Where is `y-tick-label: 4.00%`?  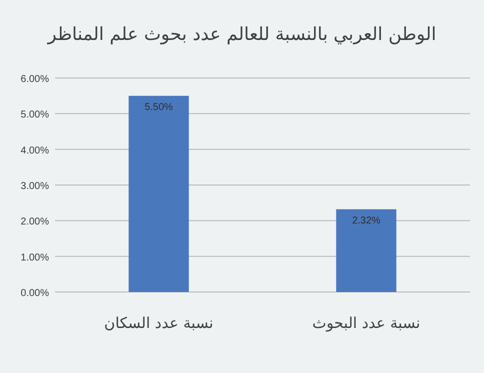 y-tick-label: 4.00% is located at coordinates (35, 150).